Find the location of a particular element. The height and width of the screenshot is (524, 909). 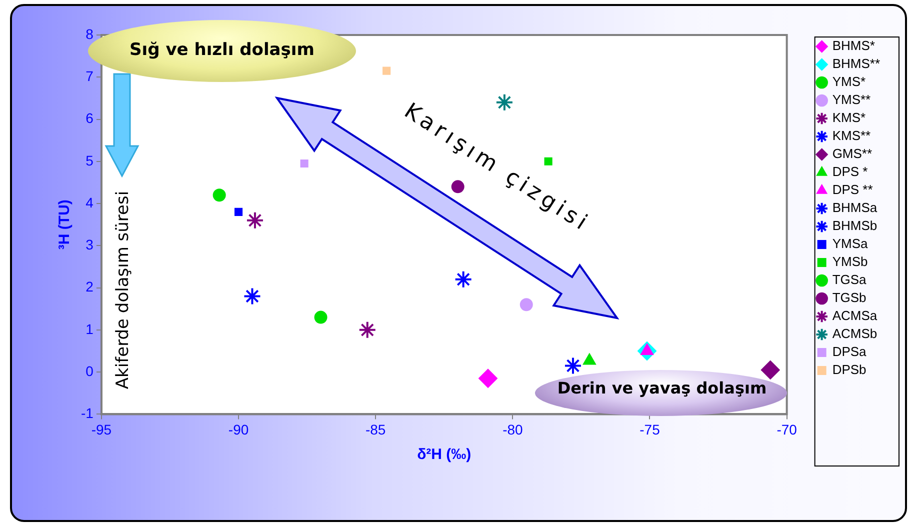

y-tick-label: 8 is located at coordinates (90, 34).